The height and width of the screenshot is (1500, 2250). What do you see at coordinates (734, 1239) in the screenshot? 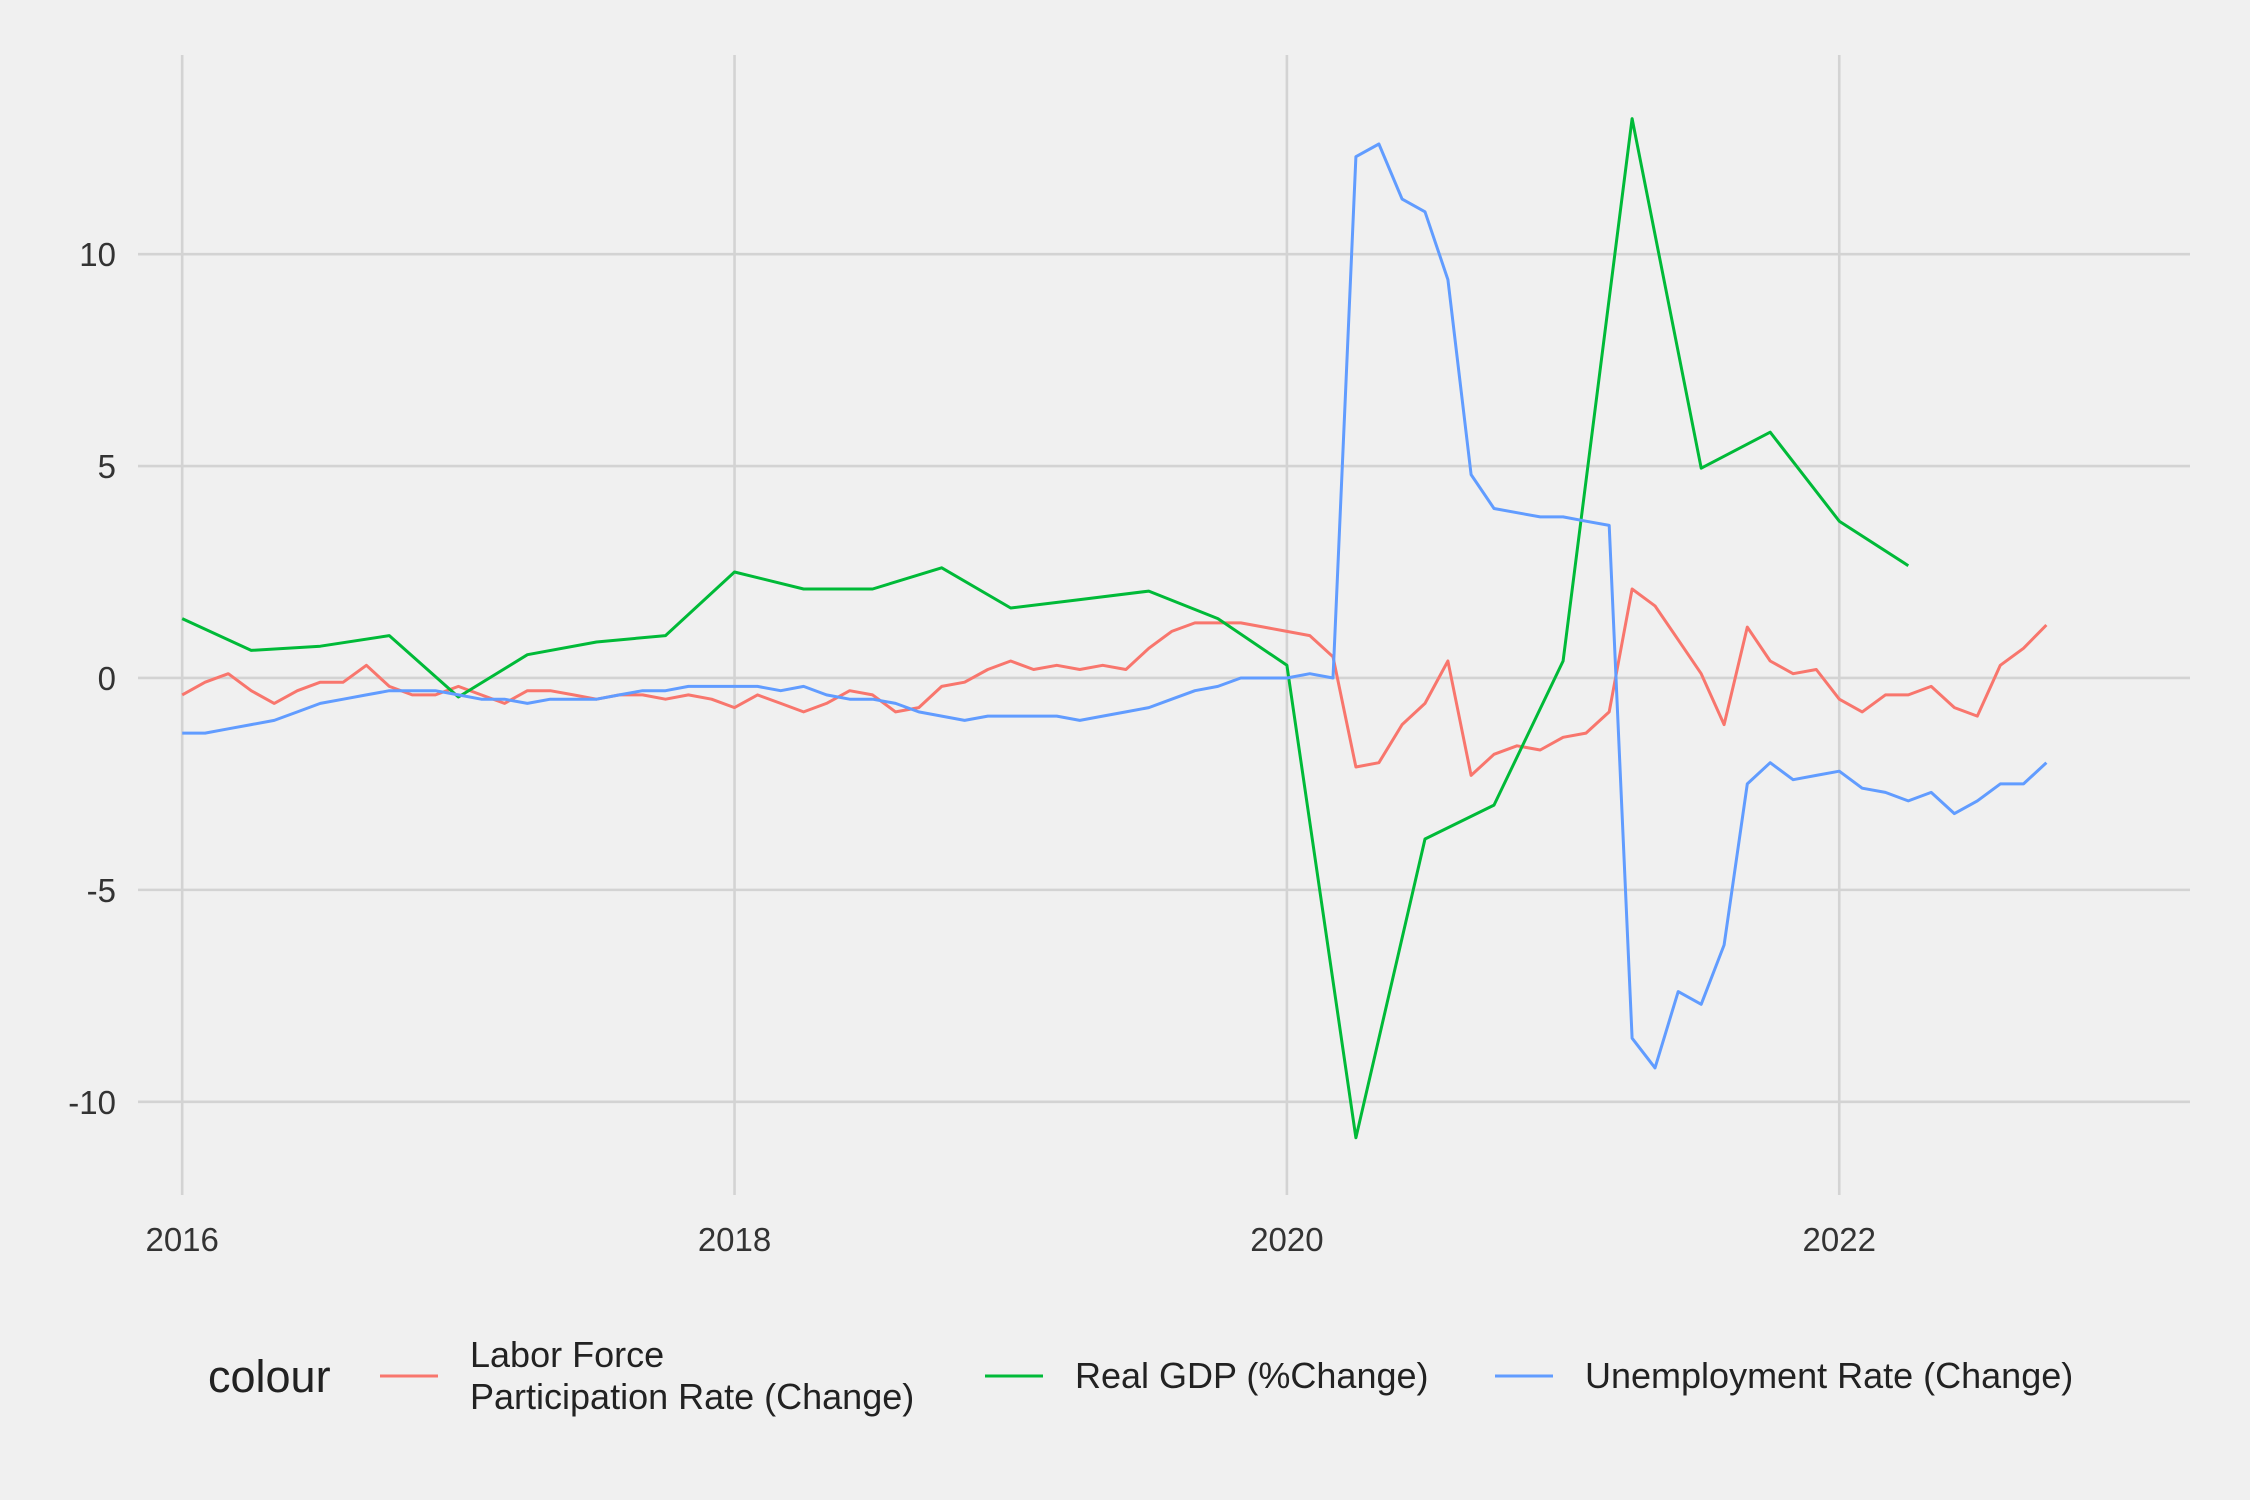
I see `x-tick-label: 2018` at bounding box center [734, 1239].